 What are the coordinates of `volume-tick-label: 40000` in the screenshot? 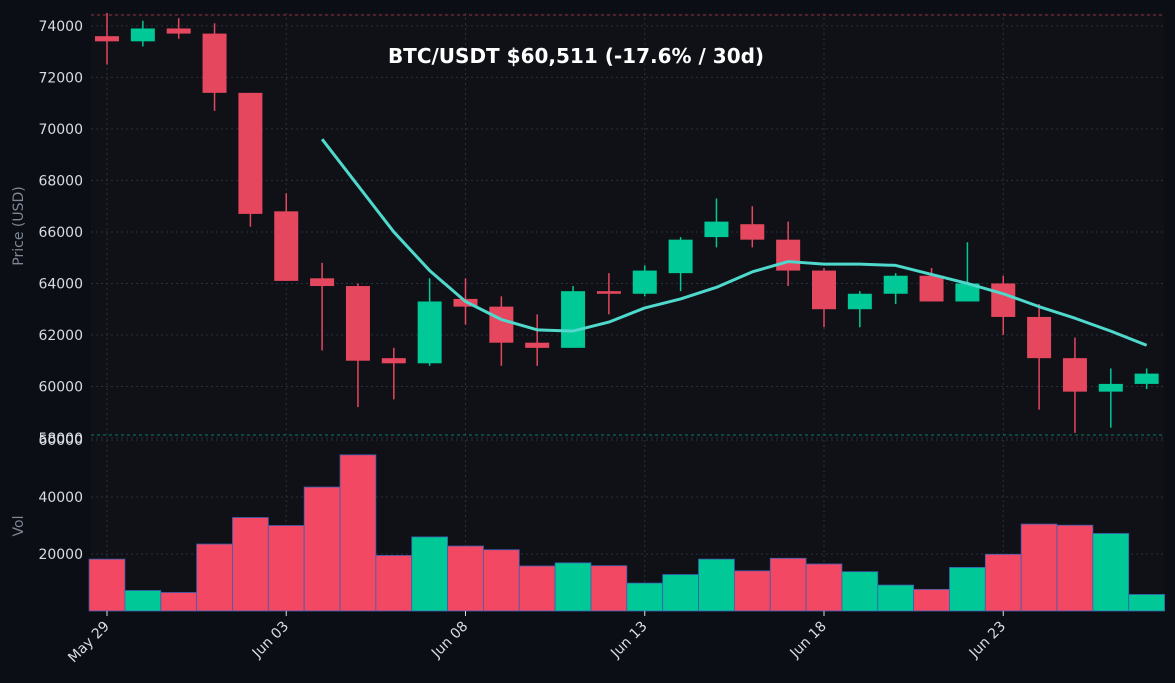 It's located at (60, 498).